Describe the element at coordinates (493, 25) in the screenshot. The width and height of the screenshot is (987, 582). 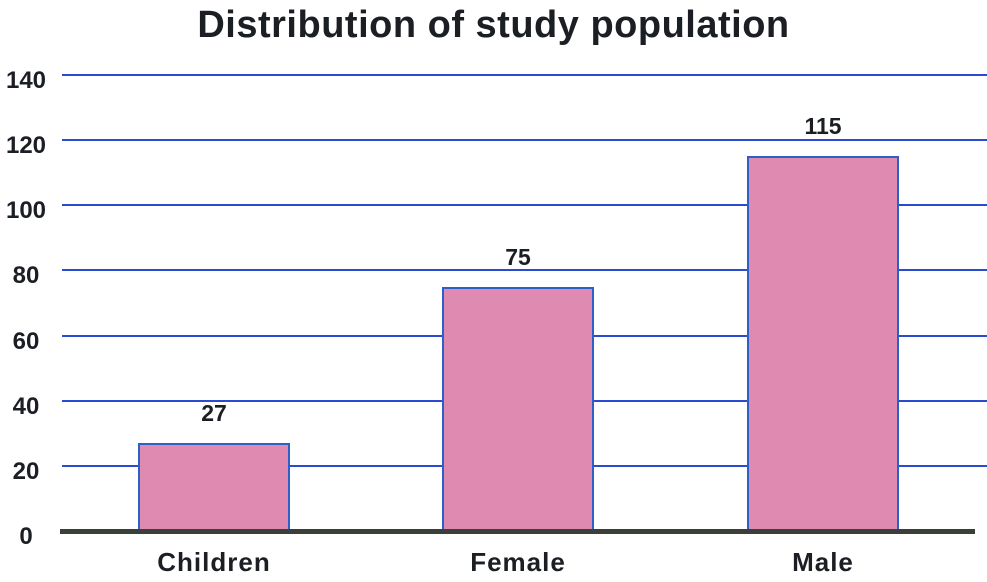
I see `chart-title: Distribution of study population` at that location.